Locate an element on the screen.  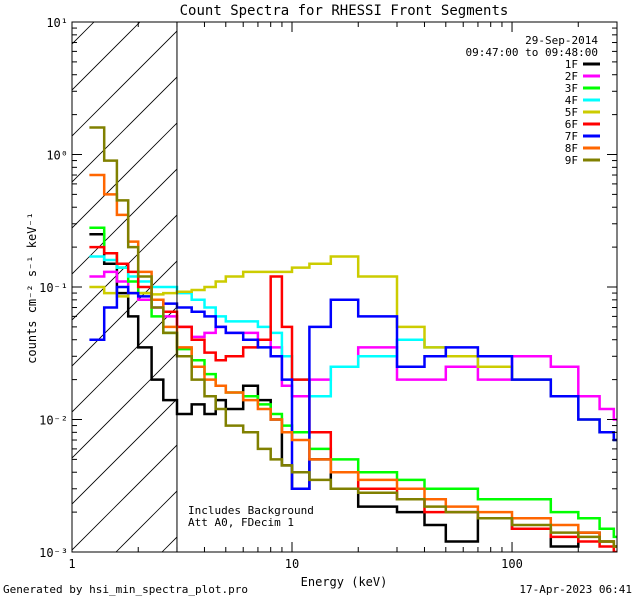
x-tick-label: 1 is located at coordinates (71, 564).